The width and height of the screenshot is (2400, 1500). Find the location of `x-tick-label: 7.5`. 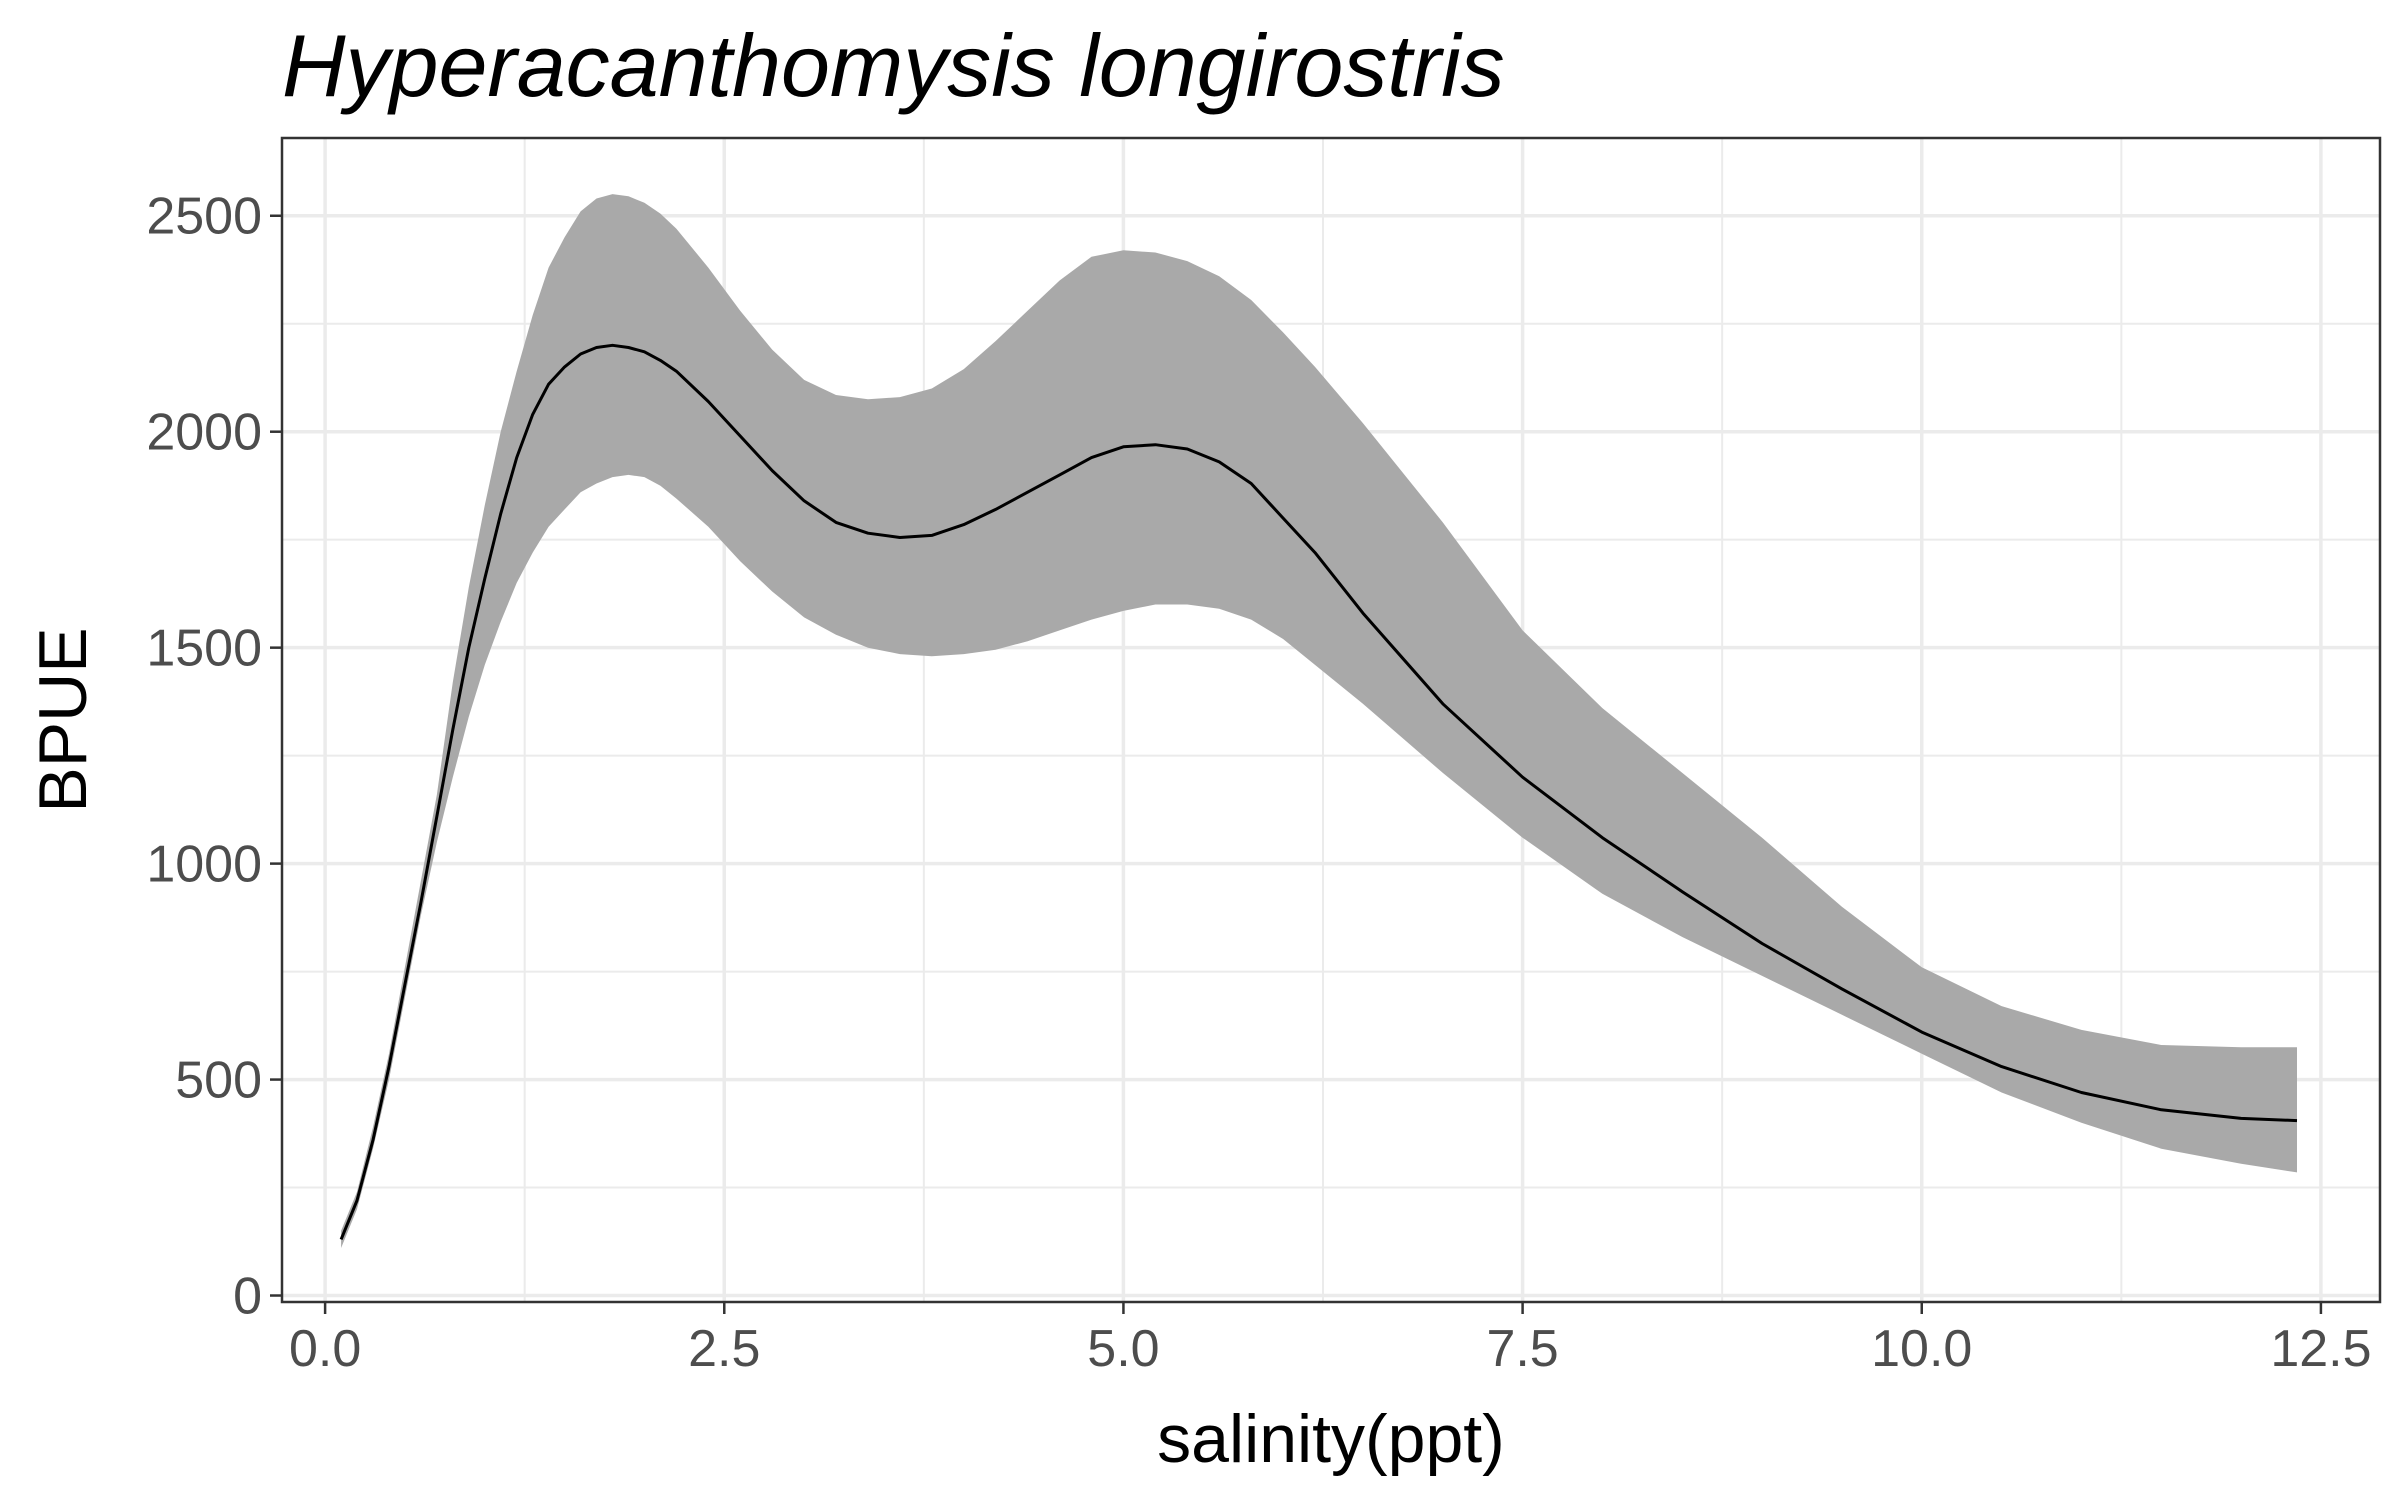

x-tick-label: 7.5 is located at coordinates (1522, 1349).